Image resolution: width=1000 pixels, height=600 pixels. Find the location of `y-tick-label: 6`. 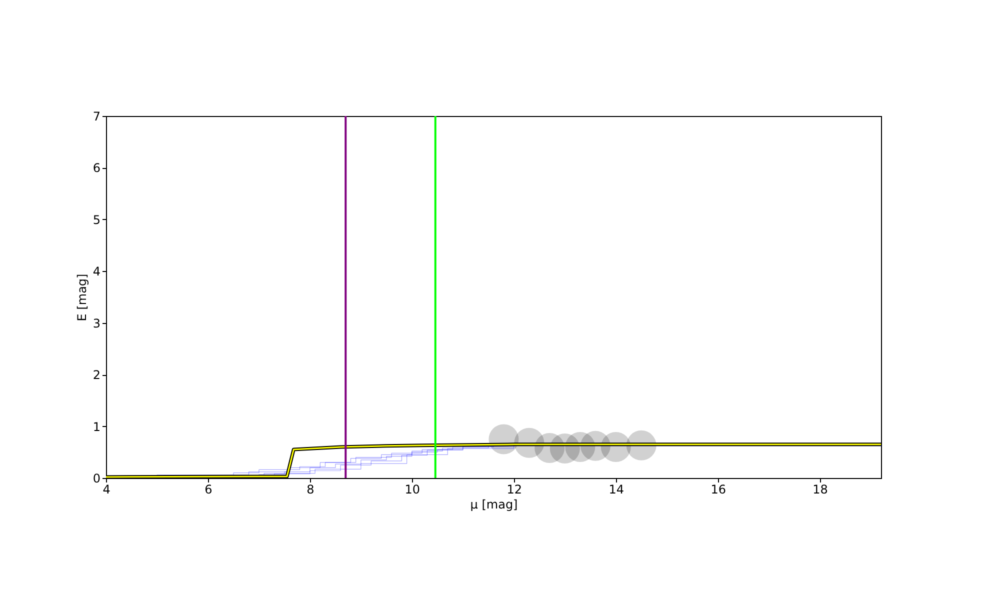

y-tick-label: 6 is located at coordinates (96, 168).